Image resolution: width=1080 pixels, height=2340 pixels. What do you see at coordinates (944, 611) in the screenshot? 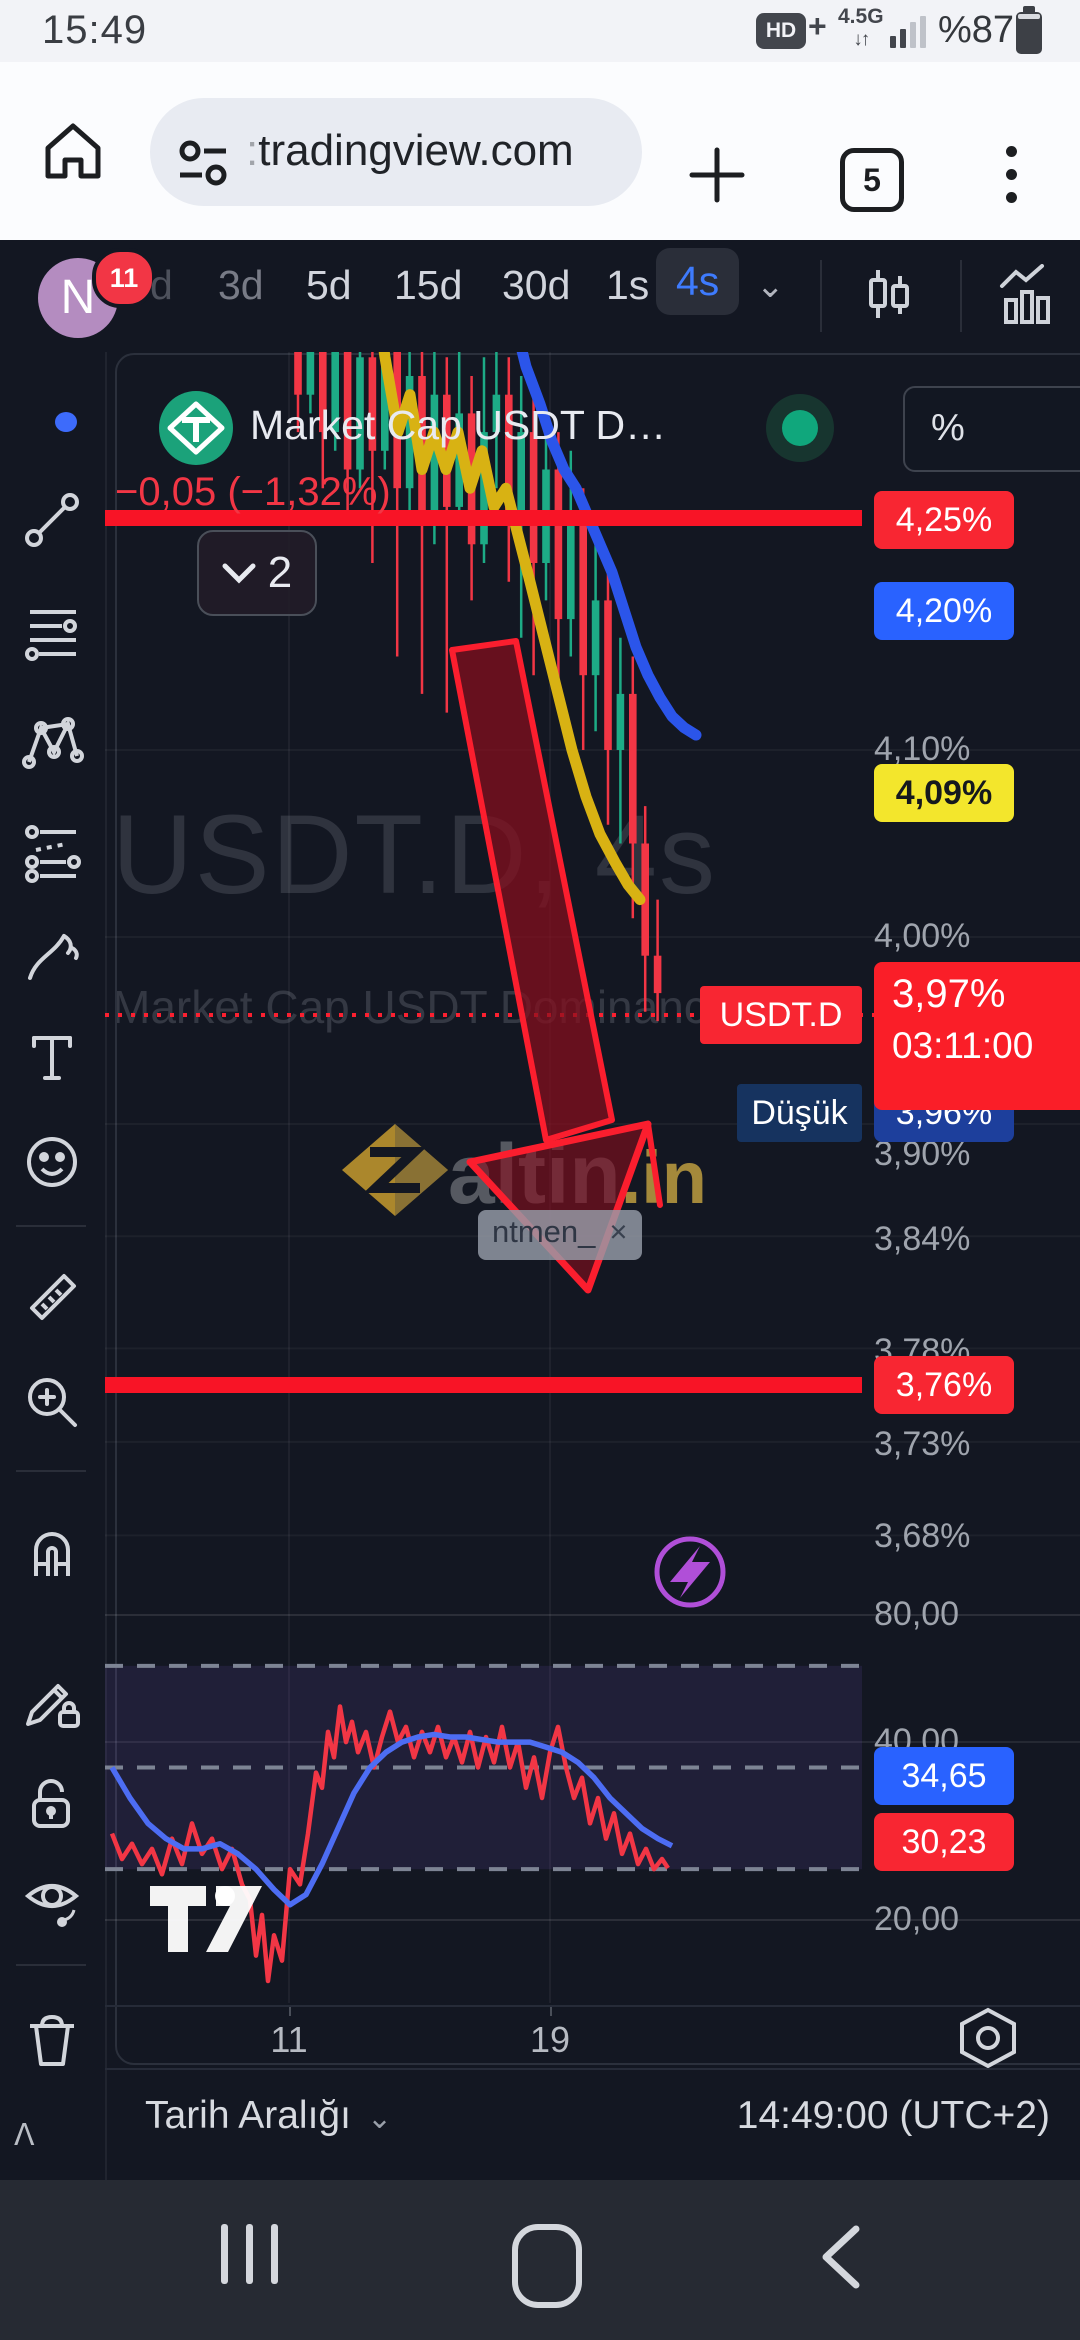
I see `price-label: 4,20%` at bounding box center [944, 611].